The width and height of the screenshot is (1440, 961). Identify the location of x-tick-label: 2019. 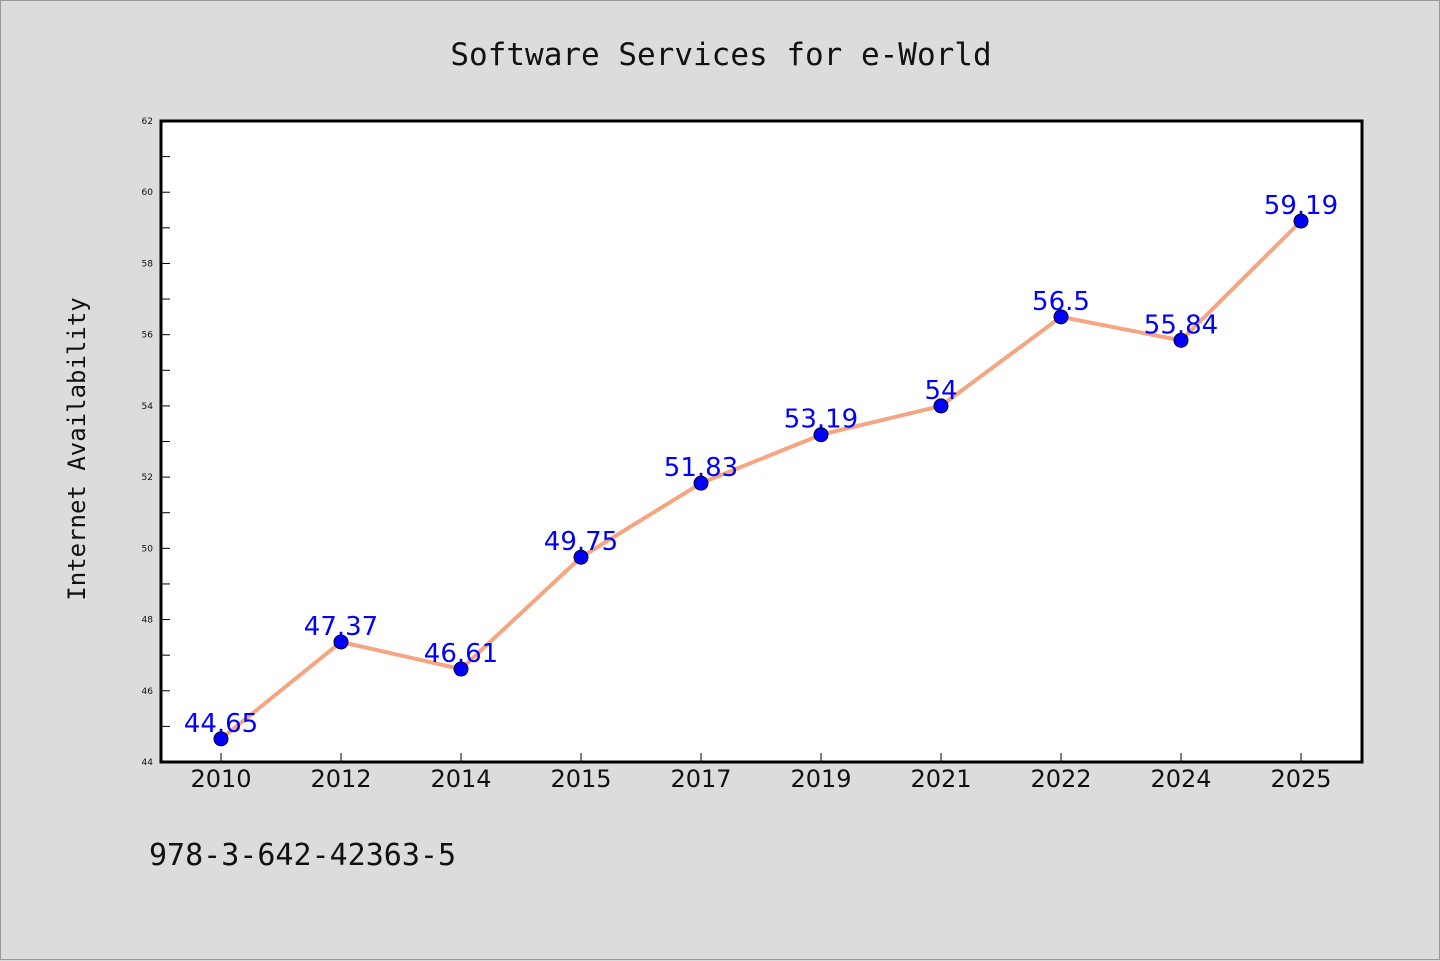
(820, 779).